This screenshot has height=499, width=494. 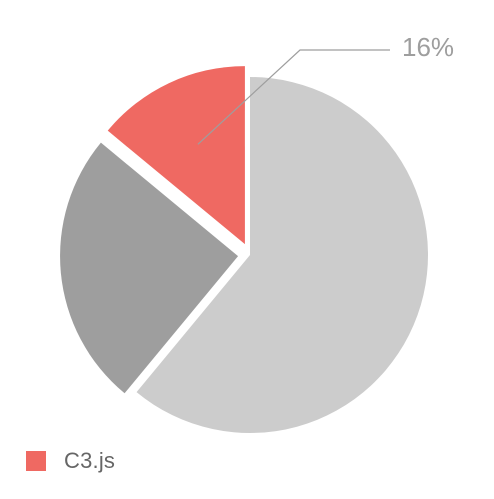 What do you see at coordinates (36, 461) in the screenshot?
I see `legend-swatch` at bounding box center [36, 461].